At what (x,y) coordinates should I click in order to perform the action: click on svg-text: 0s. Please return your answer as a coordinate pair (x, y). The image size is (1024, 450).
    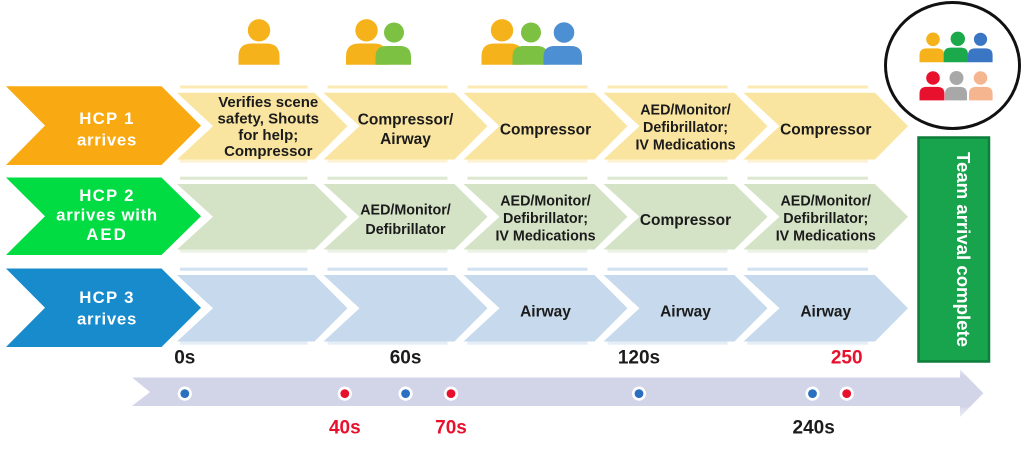
    Looking at the image, I should click on (184, 358).